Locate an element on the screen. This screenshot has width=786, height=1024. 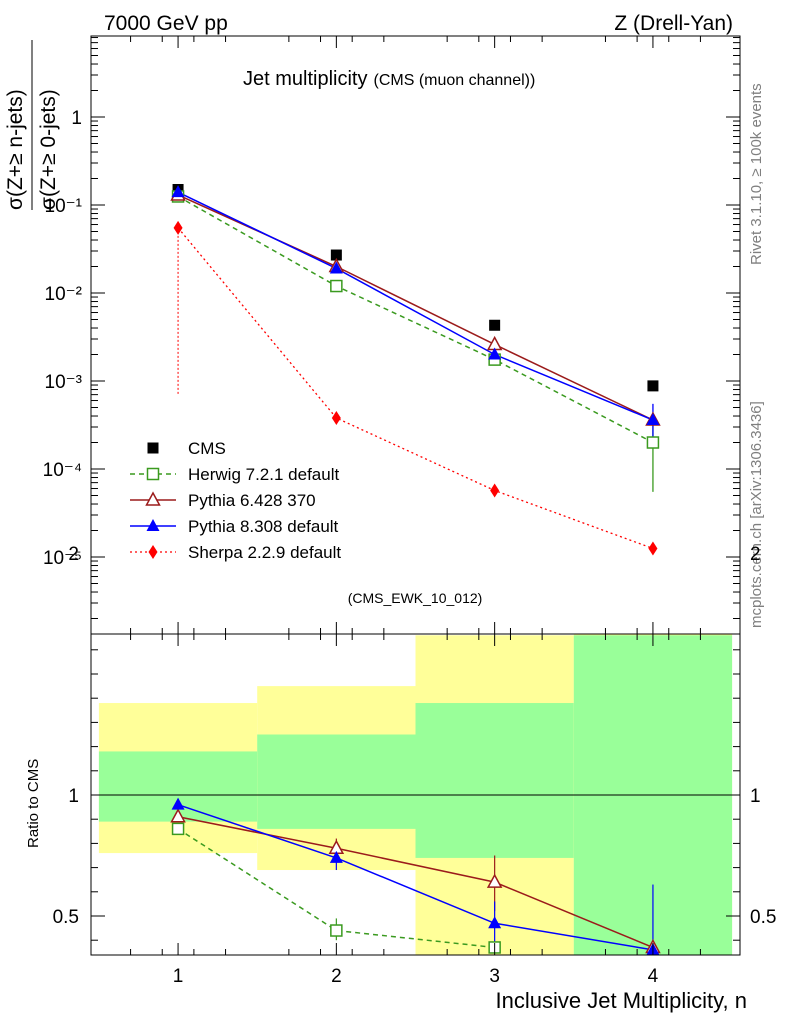
ratio-y-label-l-2: 2 is located at coordinates (73, 554).